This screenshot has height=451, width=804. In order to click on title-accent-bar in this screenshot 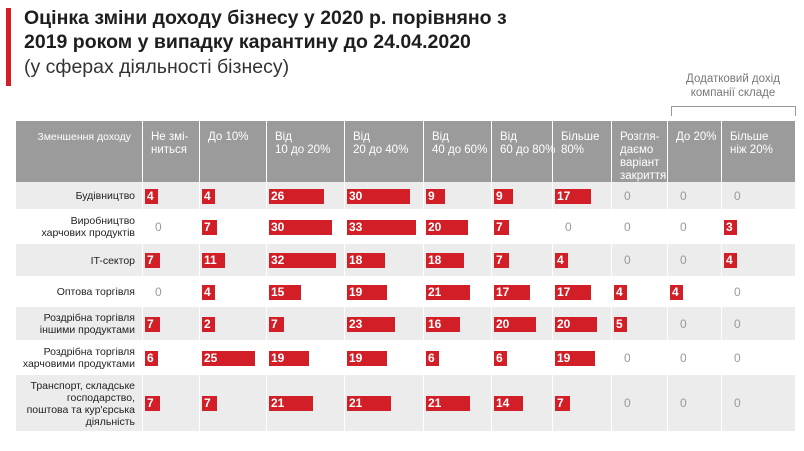, I will do `click(8, 47)`.